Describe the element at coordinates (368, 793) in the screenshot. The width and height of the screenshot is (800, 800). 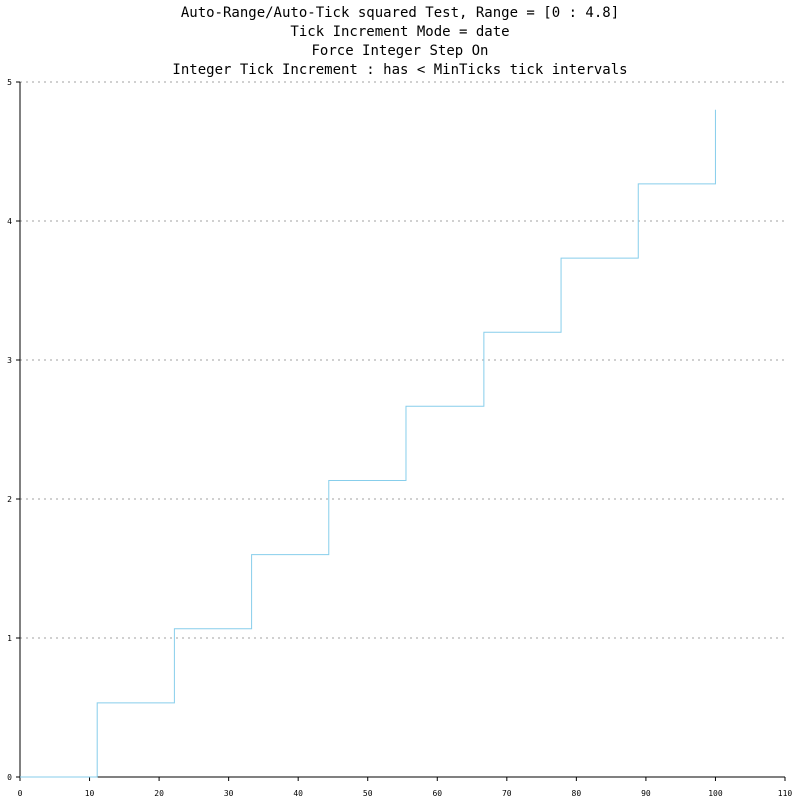
I see `x-tick-label: 50` at that location.